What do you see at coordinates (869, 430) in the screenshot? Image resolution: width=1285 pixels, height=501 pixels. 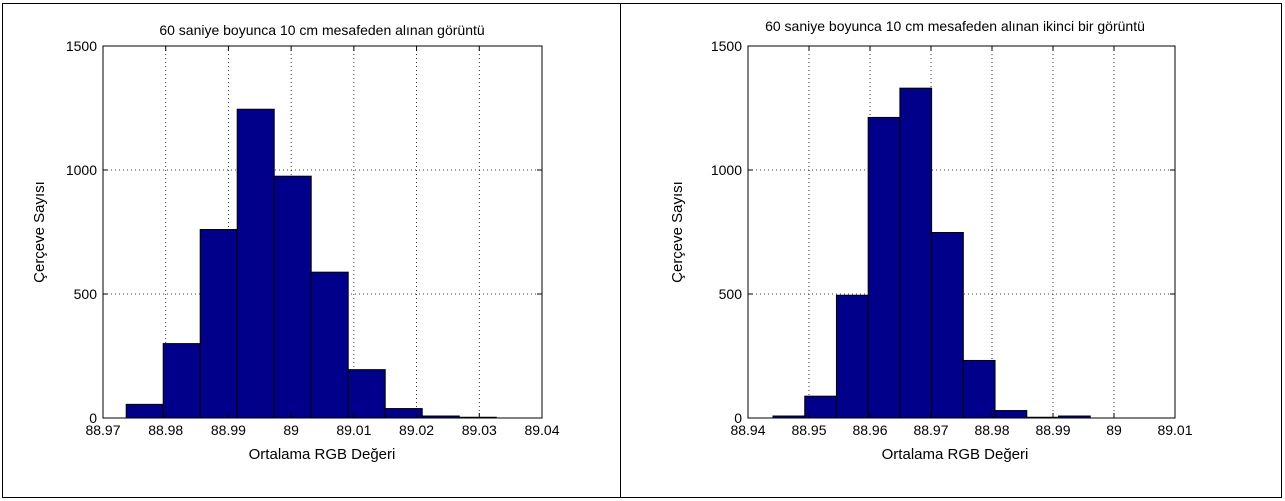 I see `x-tick-label: 88.96` at bounding box center [869, 430].